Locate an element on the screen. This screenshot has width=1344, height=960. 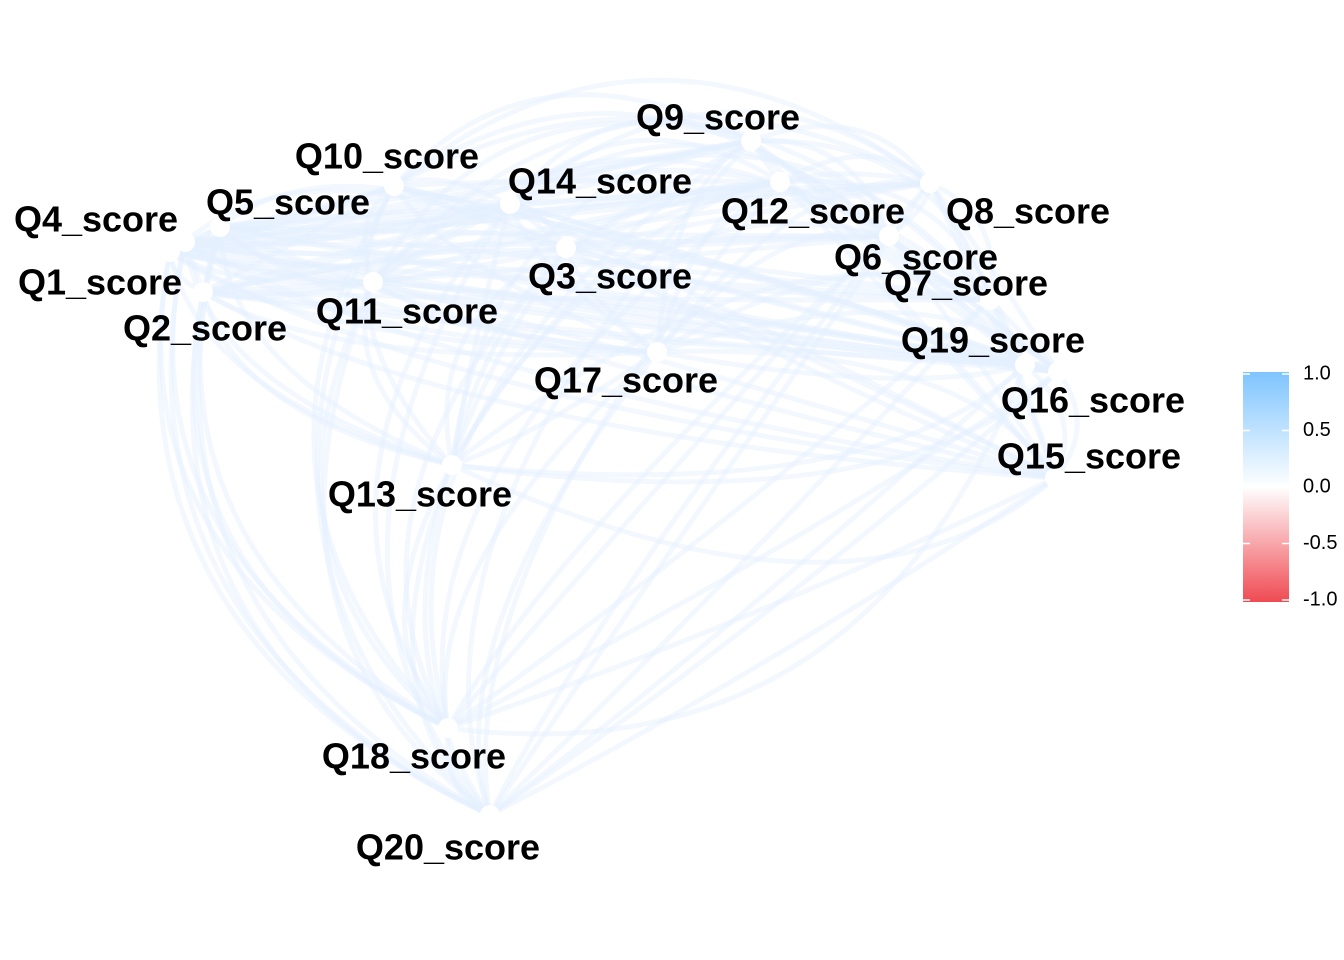
edge-Q12-Q15 is located at coordinates (917, 330).